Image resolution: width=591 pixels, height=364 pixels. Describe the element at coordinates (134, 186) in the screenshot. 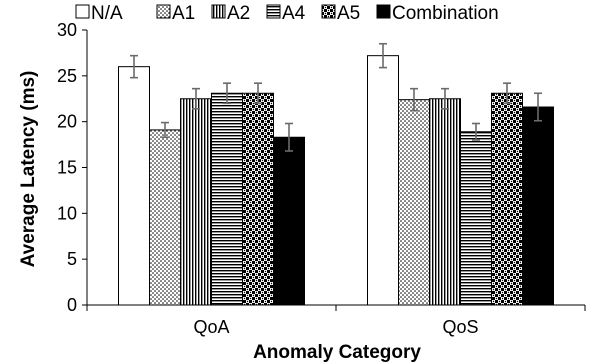

I see `bar-na-qoa` at that location.